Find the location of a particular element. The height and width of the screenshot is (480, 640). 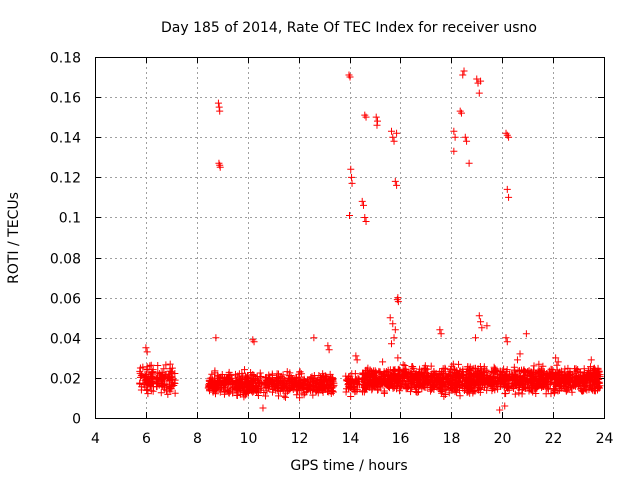

x-tick-label: 6 is located at coordinates (146, 439).